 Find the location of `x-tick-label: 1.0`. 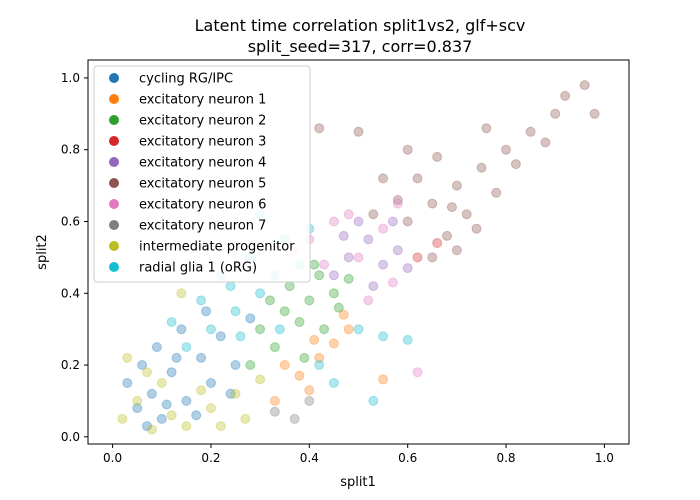

x-tick-label: 1.0 is located at coordinates (604, 458).